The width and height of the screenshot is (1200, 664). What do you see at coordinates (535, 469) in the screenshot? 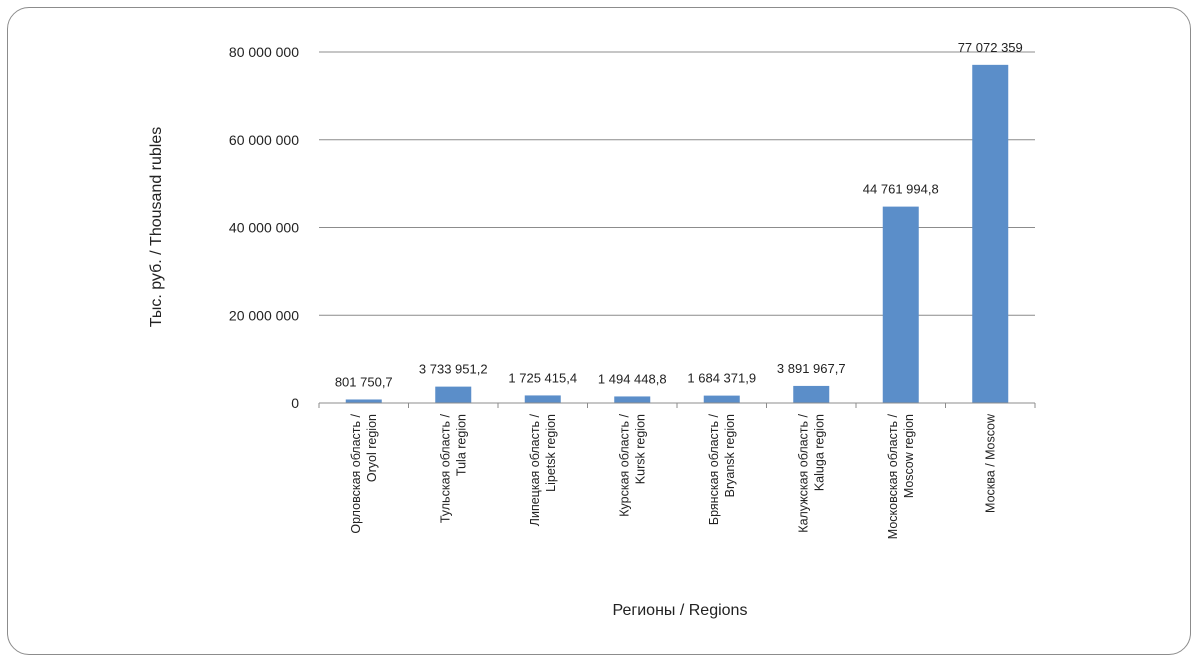
I see `x-tick-label-line: Липецкая область /` at bounding box center [535, 469].